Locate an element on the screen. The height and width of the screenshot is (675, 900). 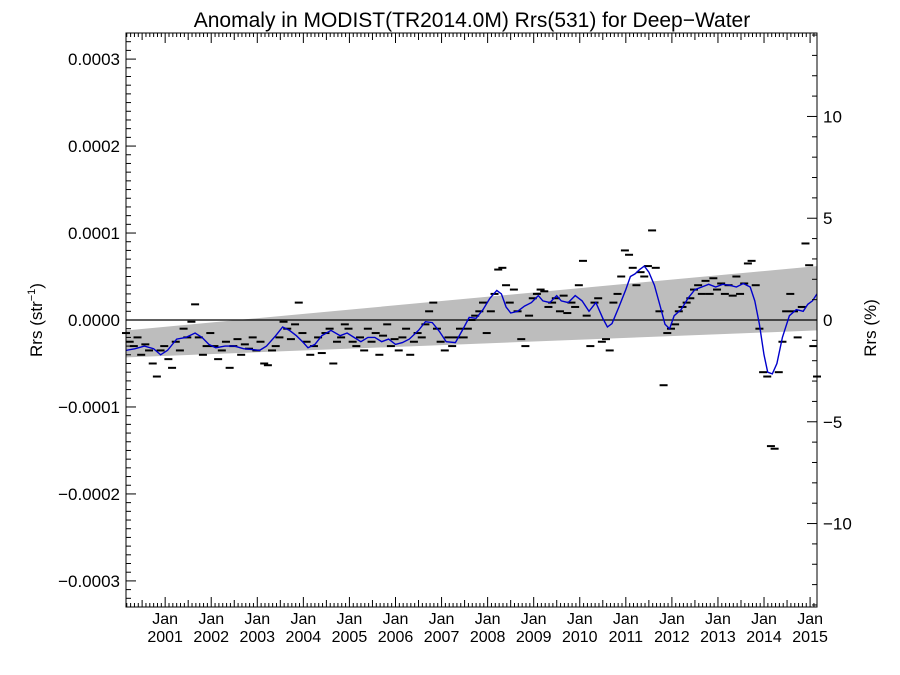
left-y-axis-label: Rrs (str−1) is located at coordinates (36, 320).